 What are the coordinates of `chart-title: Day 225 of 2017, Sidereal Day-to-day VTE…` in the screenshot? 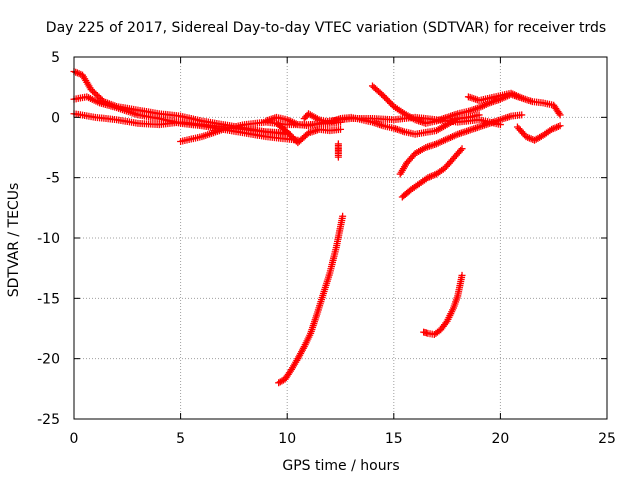 It's located at (326, 28).